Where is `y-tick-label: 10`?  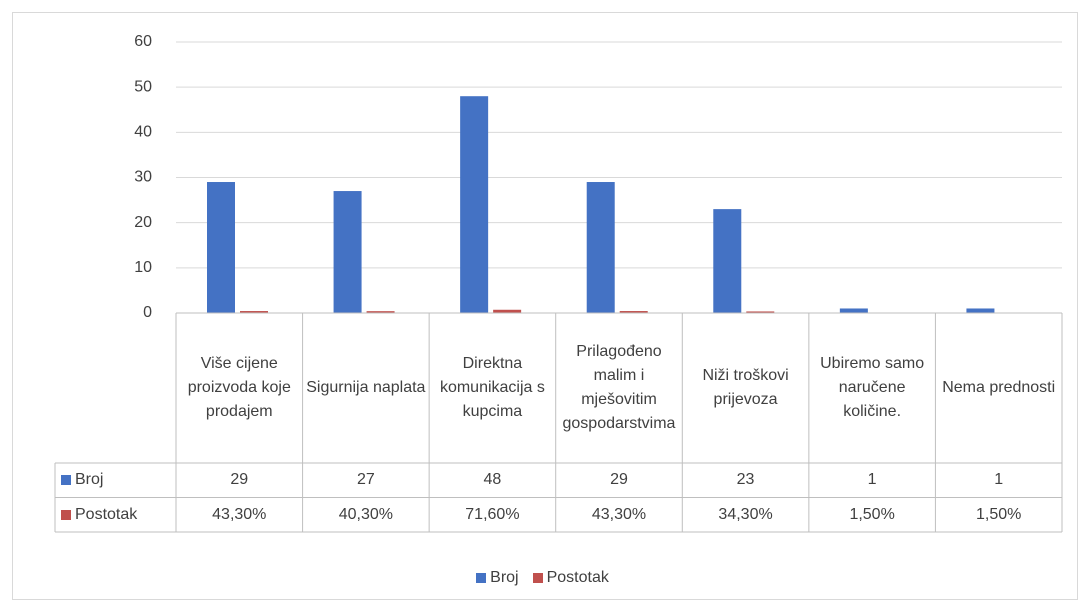 y-tick-label: 10 is located at coordinates (143, 267).